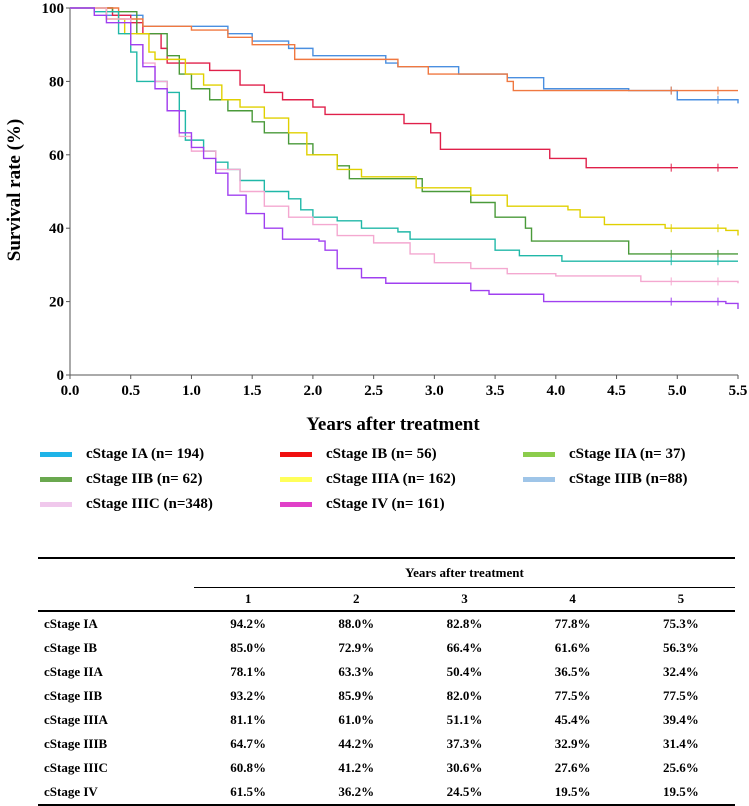 The height and width of the screenshot is (806, 749). What do you see at coordinates (71, 791) in the screenshot?
I see `row-label: cStage IV` at bounding box center [71, 791].